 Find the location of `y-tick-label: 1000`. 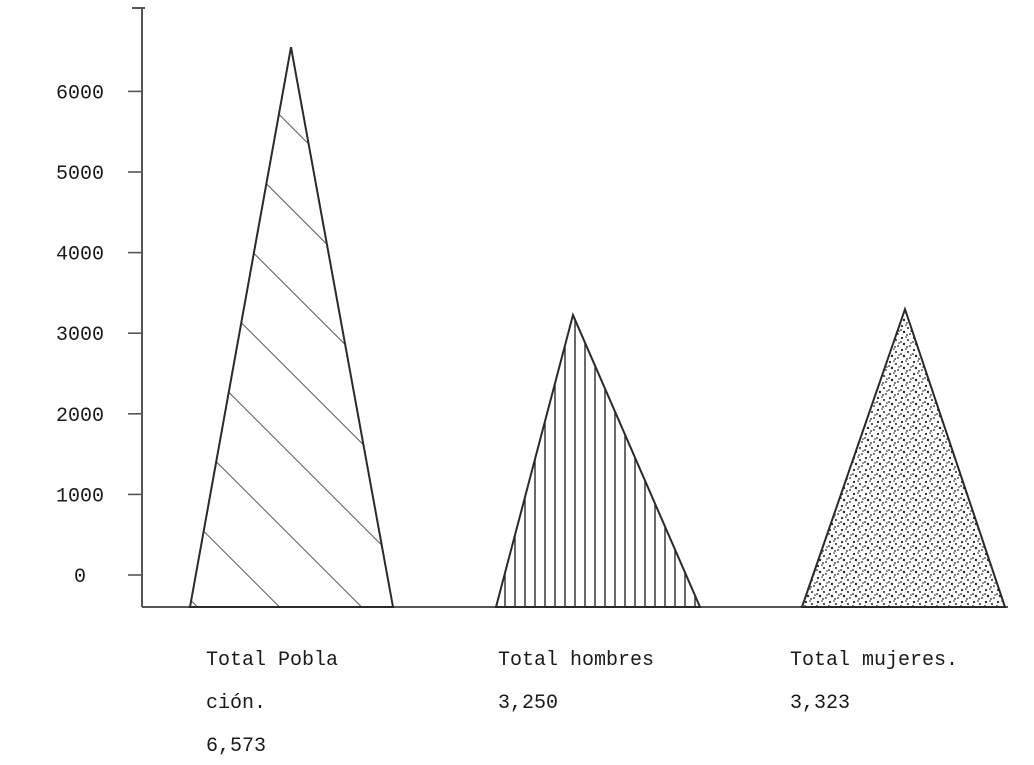

y-tick-label: 1000 is located at coordinates (80, 496).